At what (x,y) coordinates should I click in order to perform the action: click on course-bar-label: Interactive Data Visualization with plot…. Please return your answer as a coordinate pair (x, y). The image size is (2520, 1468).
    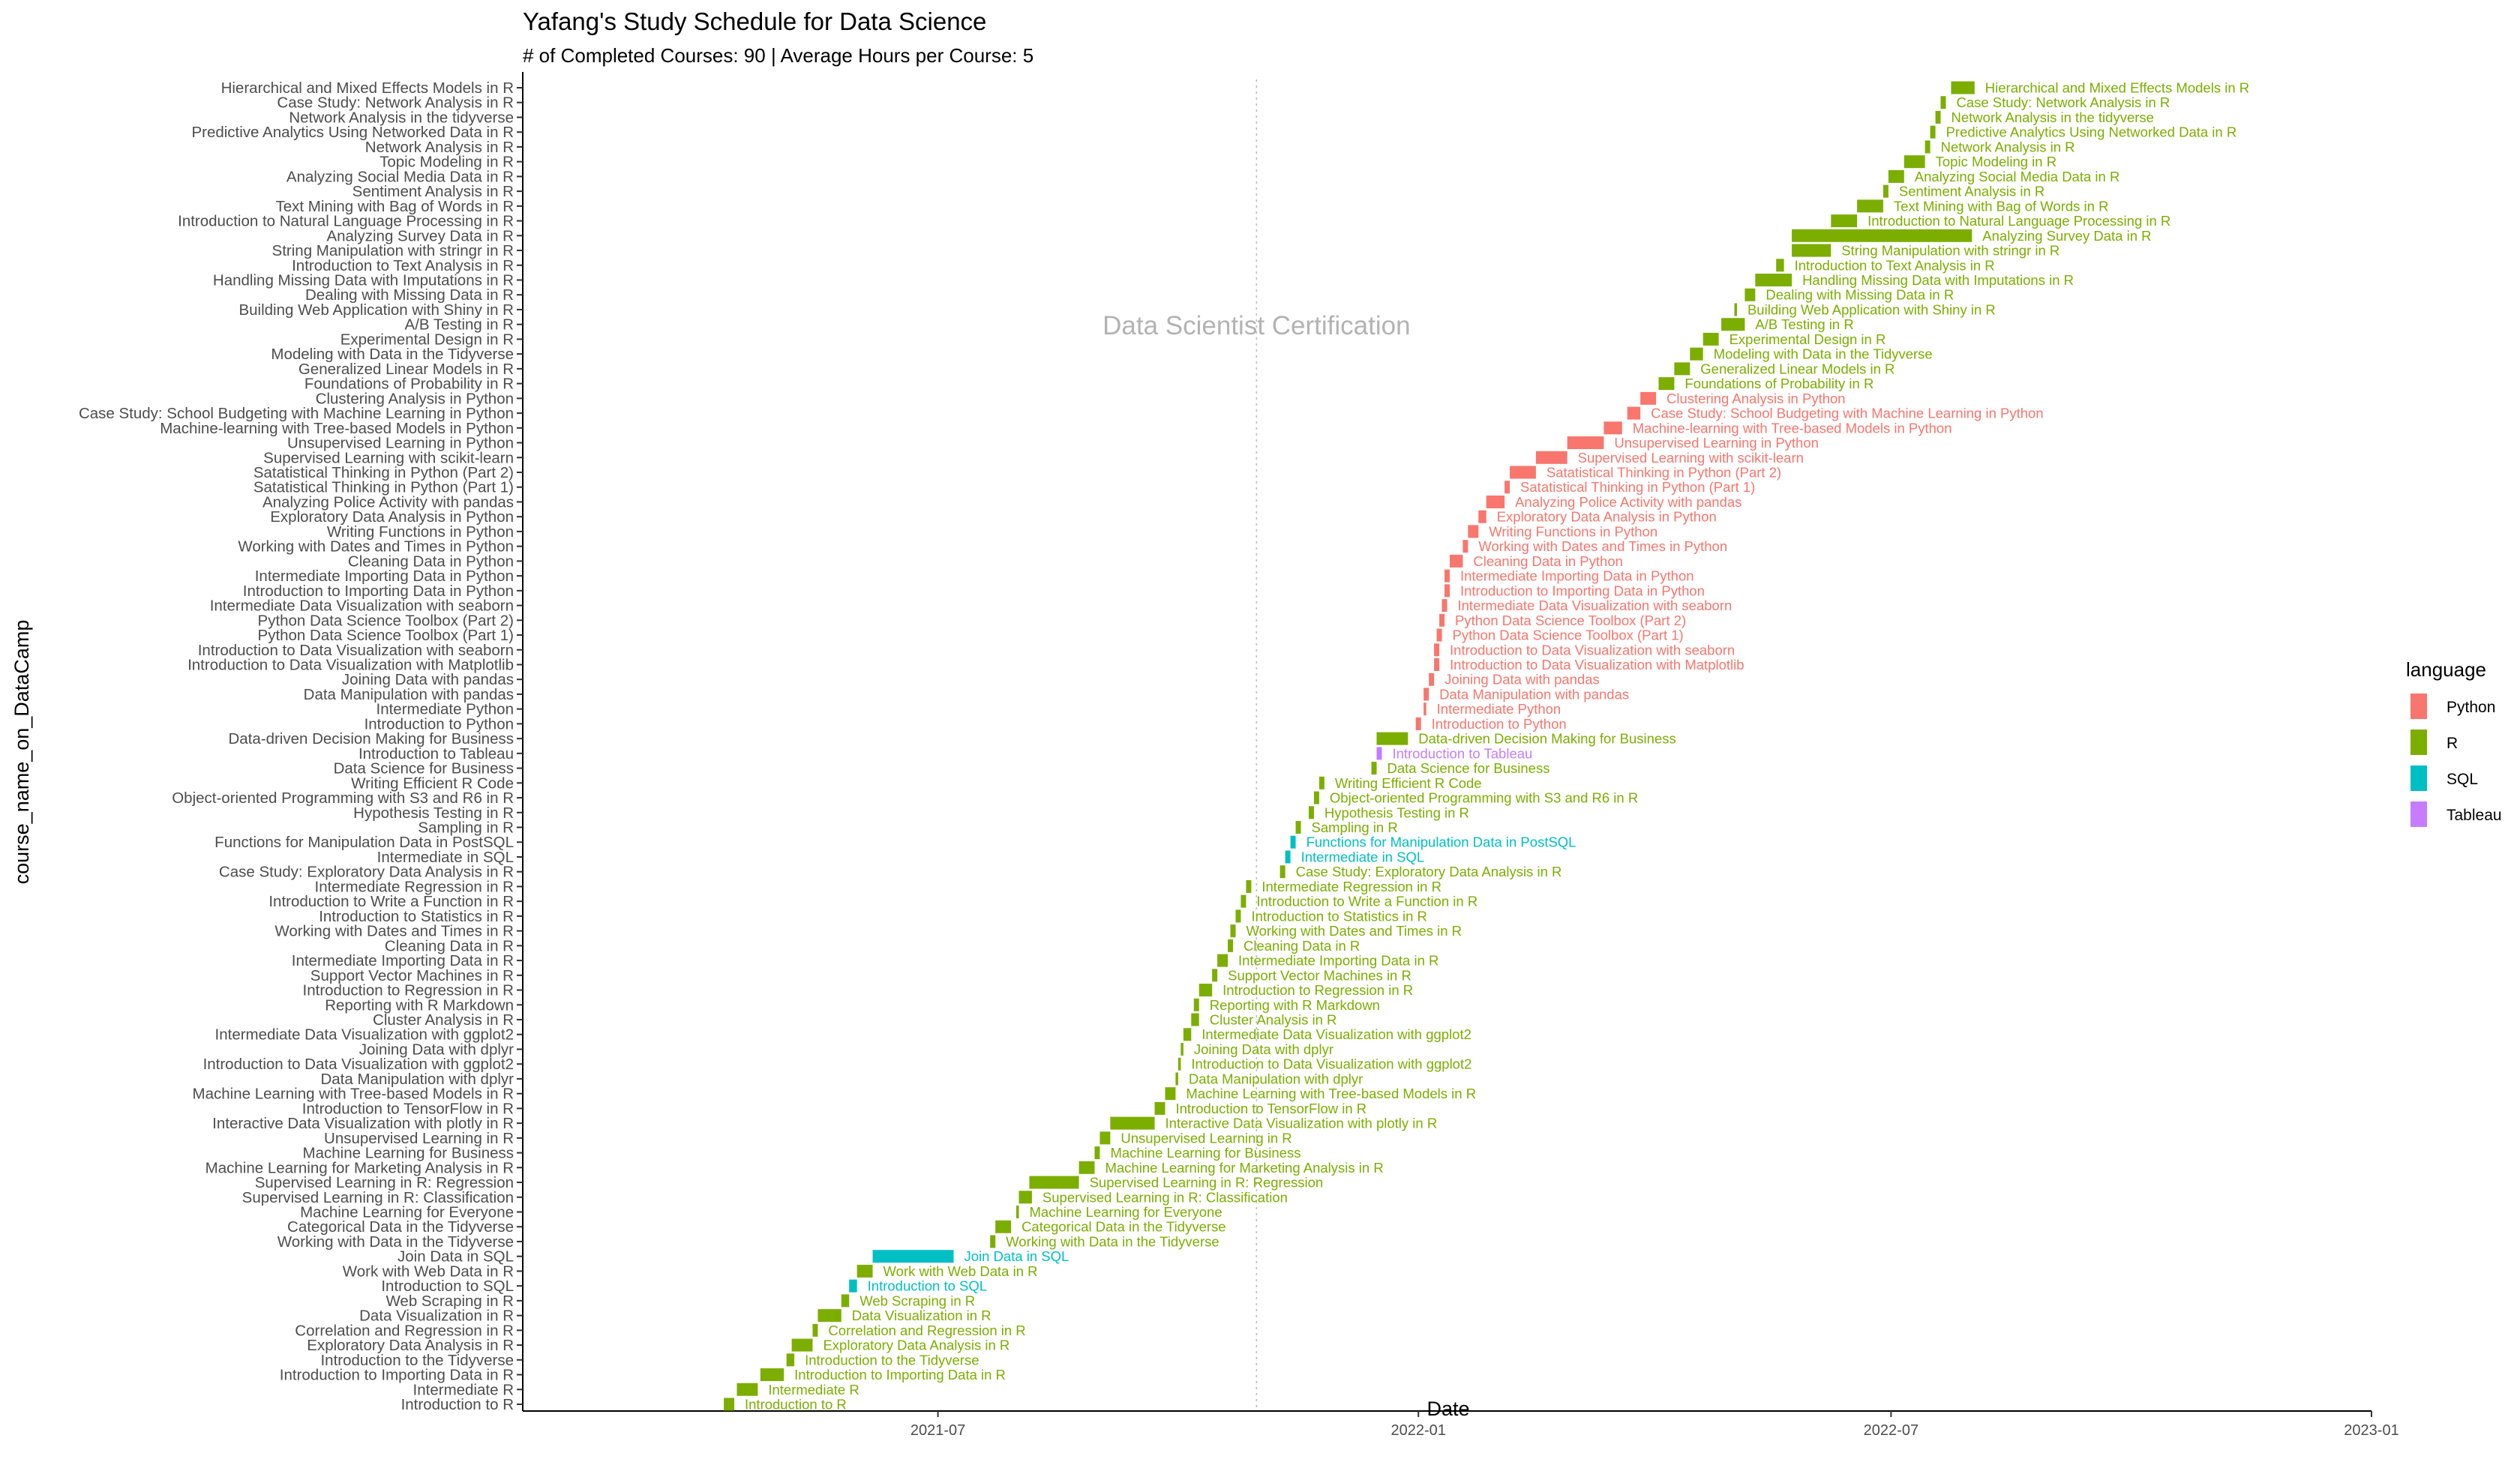
    Looking at the image, I should click on (1302, 1123).